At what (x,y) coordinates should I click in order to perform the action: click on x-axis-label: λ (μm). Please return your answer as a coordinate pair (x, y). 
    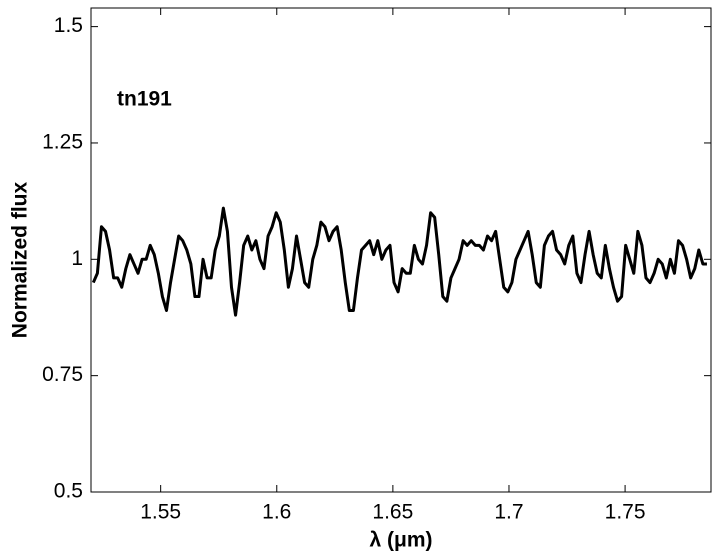
    Looking at the image, I should click on (400, 540).